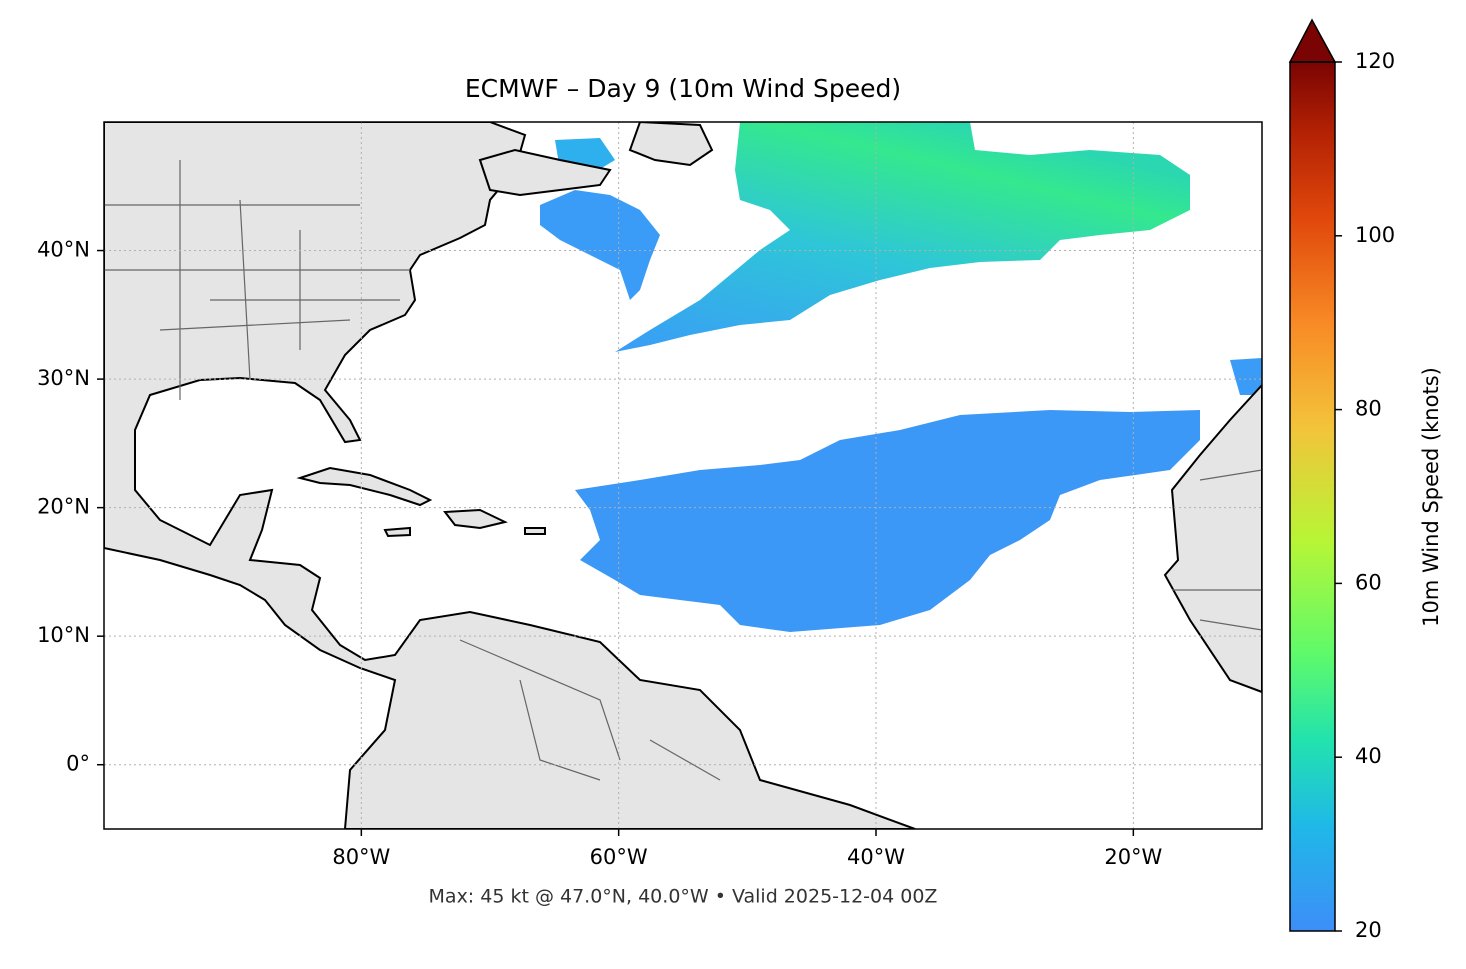 This screenshot has height=969, width=1466. What do you see at coordinates (1431, 497) in the screenshot?
I see `colorbar-label: 10m Wind Speed (knots)` at bounding box center [1431, 497].